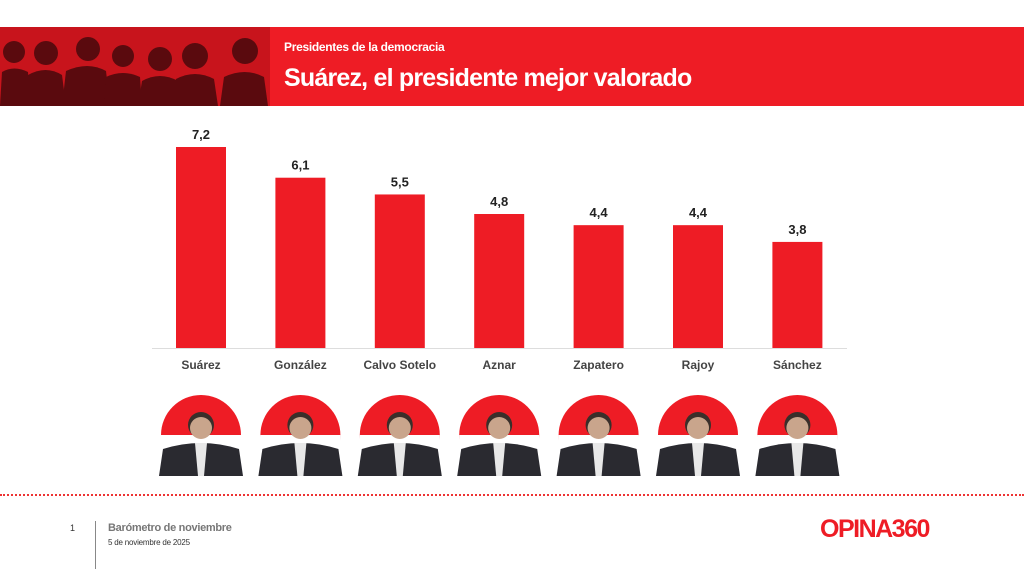 The image size is (1024, 577). Describe the element at coordinates (797, 365) in the screenshot. I see `category-label: Sánchez` at that location.